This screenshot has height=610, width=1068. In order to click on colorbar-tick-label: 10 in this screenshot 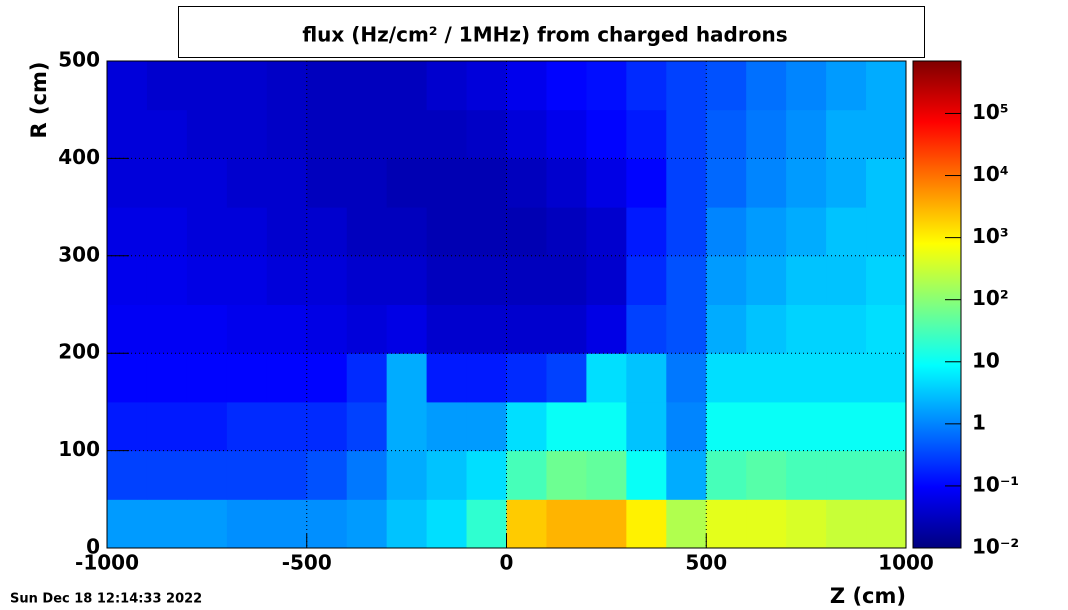, I will do `click(986, 360)`.